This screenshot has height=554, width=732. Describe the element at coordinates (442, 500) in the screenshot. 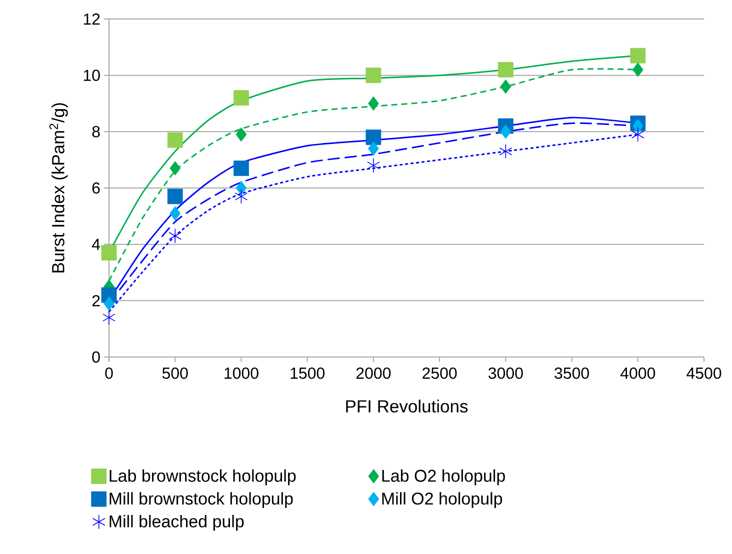

I see `legend-label: Mill O2 holopulp` at that location.